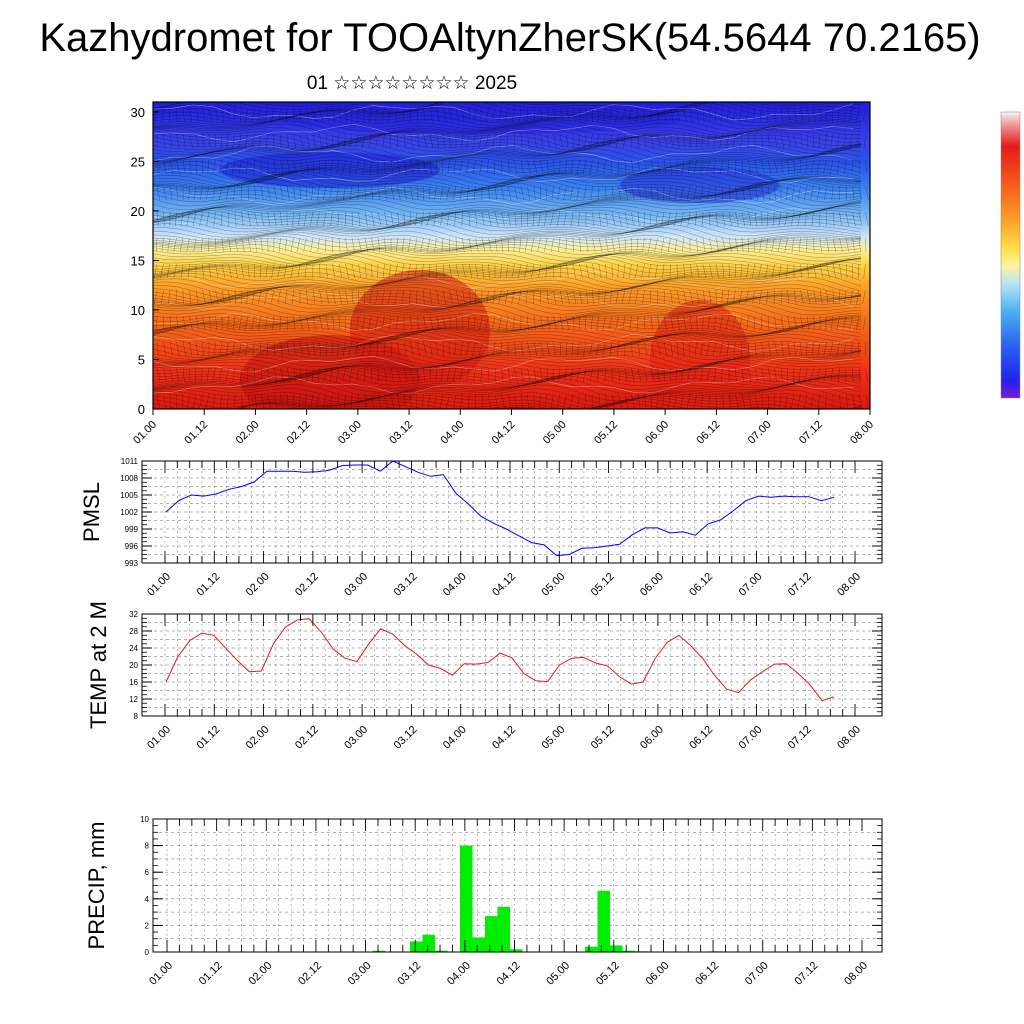  What do you see at coordinates (161, 974) in the screenshot?
I see `x-tick-label: 01.00` at bounding box center [161, 974].